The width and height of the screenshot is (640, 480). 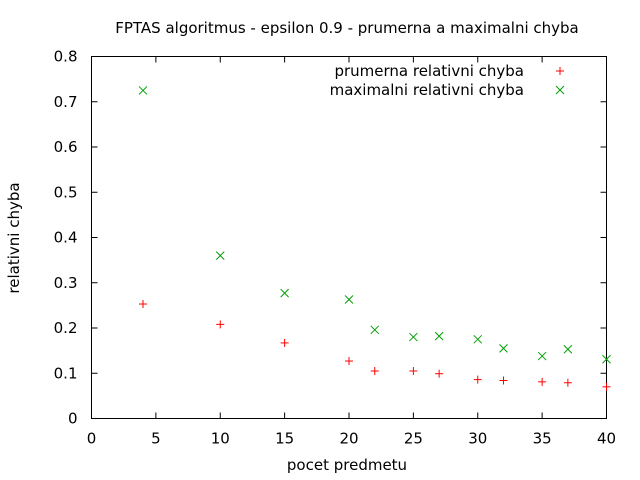 What do you see at coordinates (66, 147) in the screenshot?
I see `y-tick-label: 0.6` at bounding box center [66, 147].